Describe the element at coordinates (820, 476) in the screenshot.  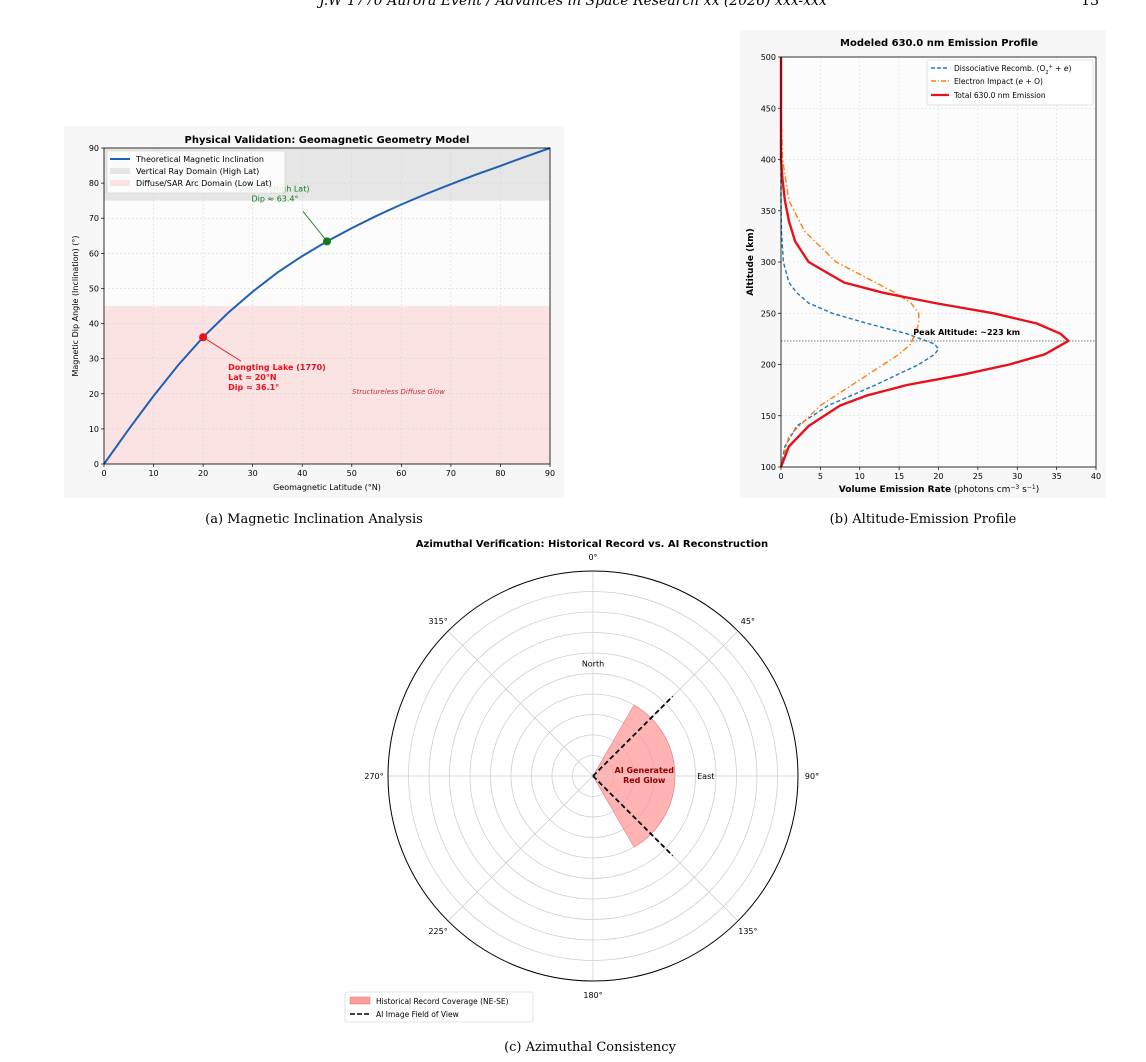
I see `b-xtick-label: 5` at that location.